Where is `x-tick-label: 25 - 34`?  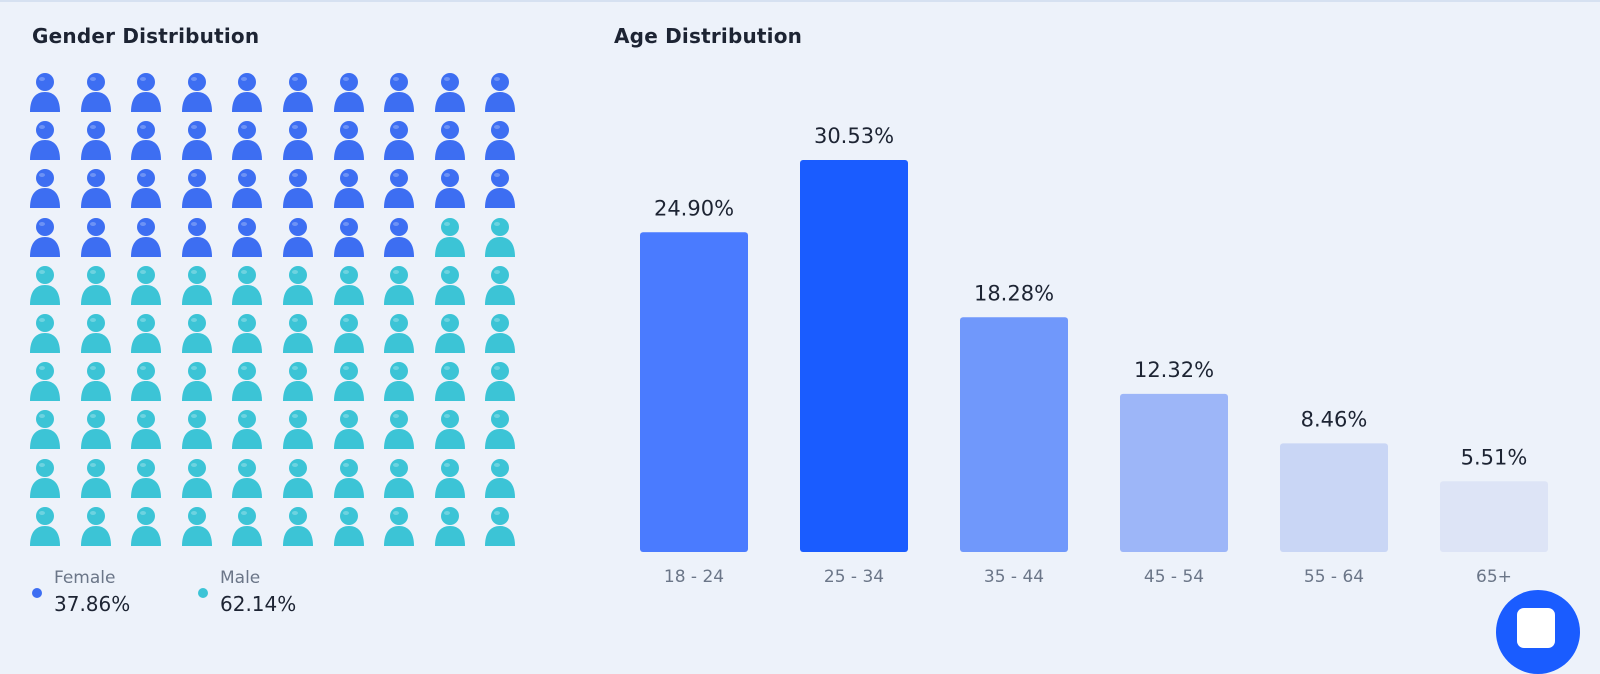
x-tick-label: 25 - 34 is located at coordinates (854, 577).